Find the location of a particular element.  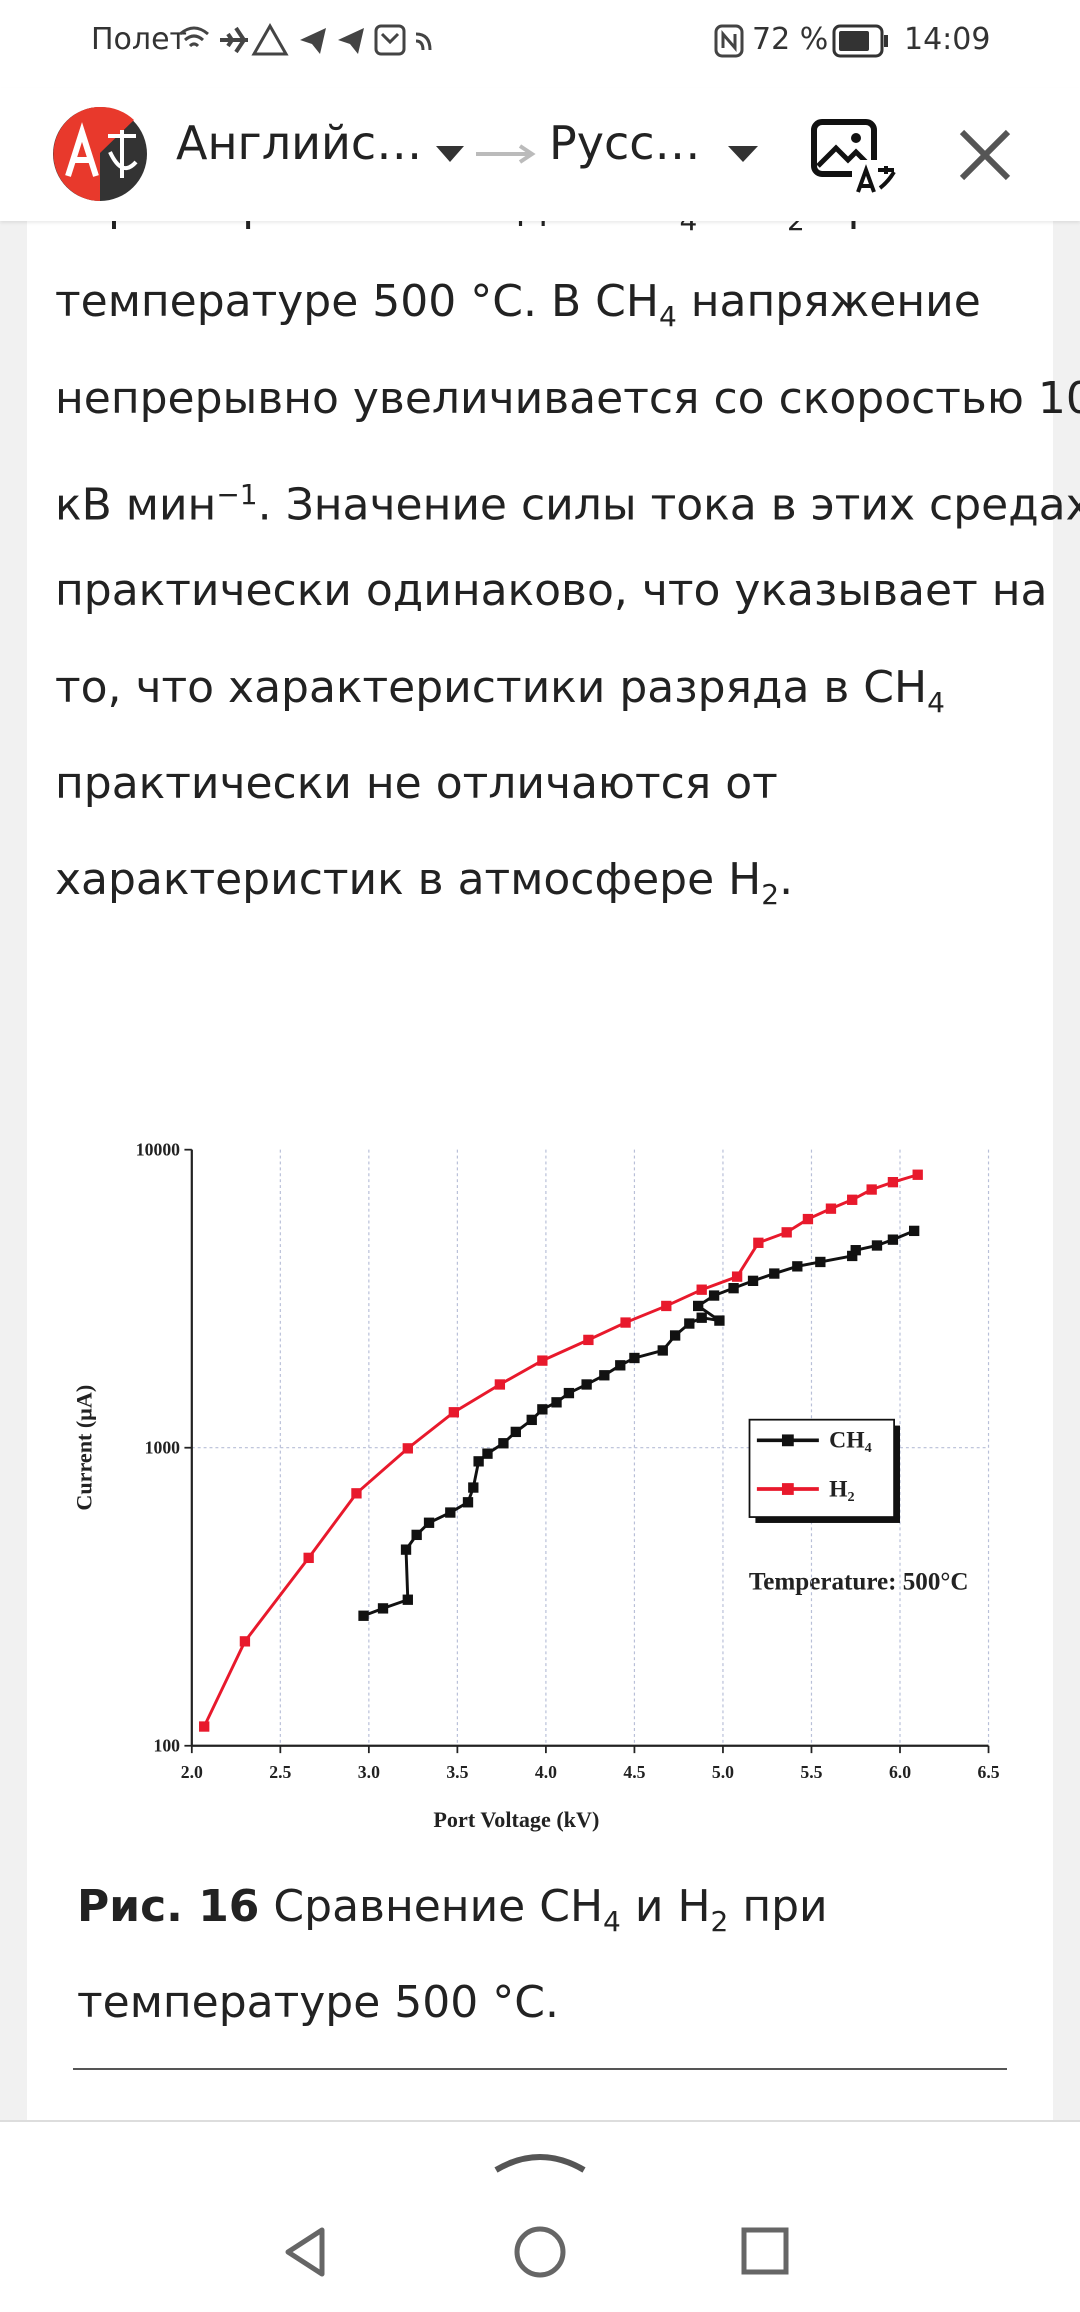

recents-button is located at coordinates (765, 2251).